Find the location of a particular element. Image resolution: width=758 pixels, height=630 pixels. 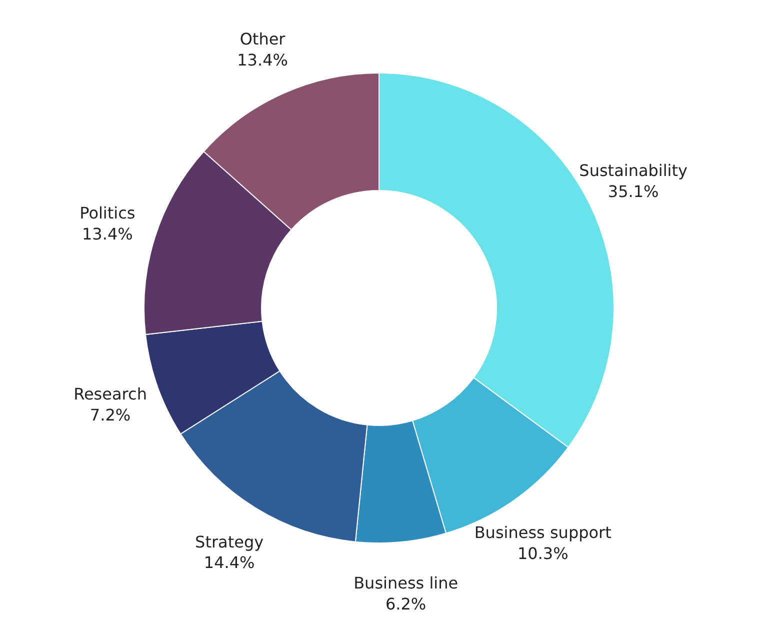

data-label: 6.2% is located at coordinates (405, 604).